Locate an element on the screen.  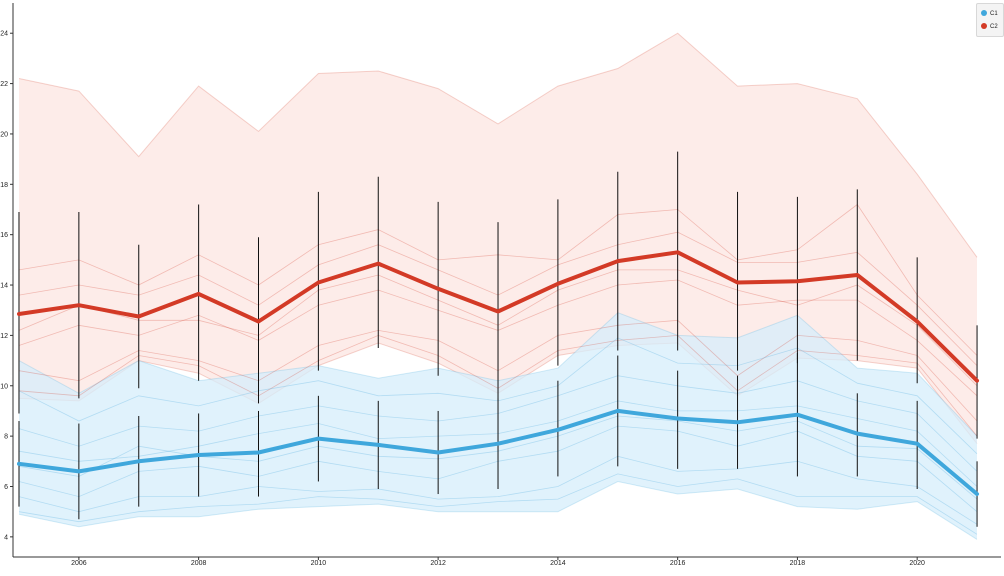
x-tick-label-2010: 2010 is located at coordinates (319, 563).